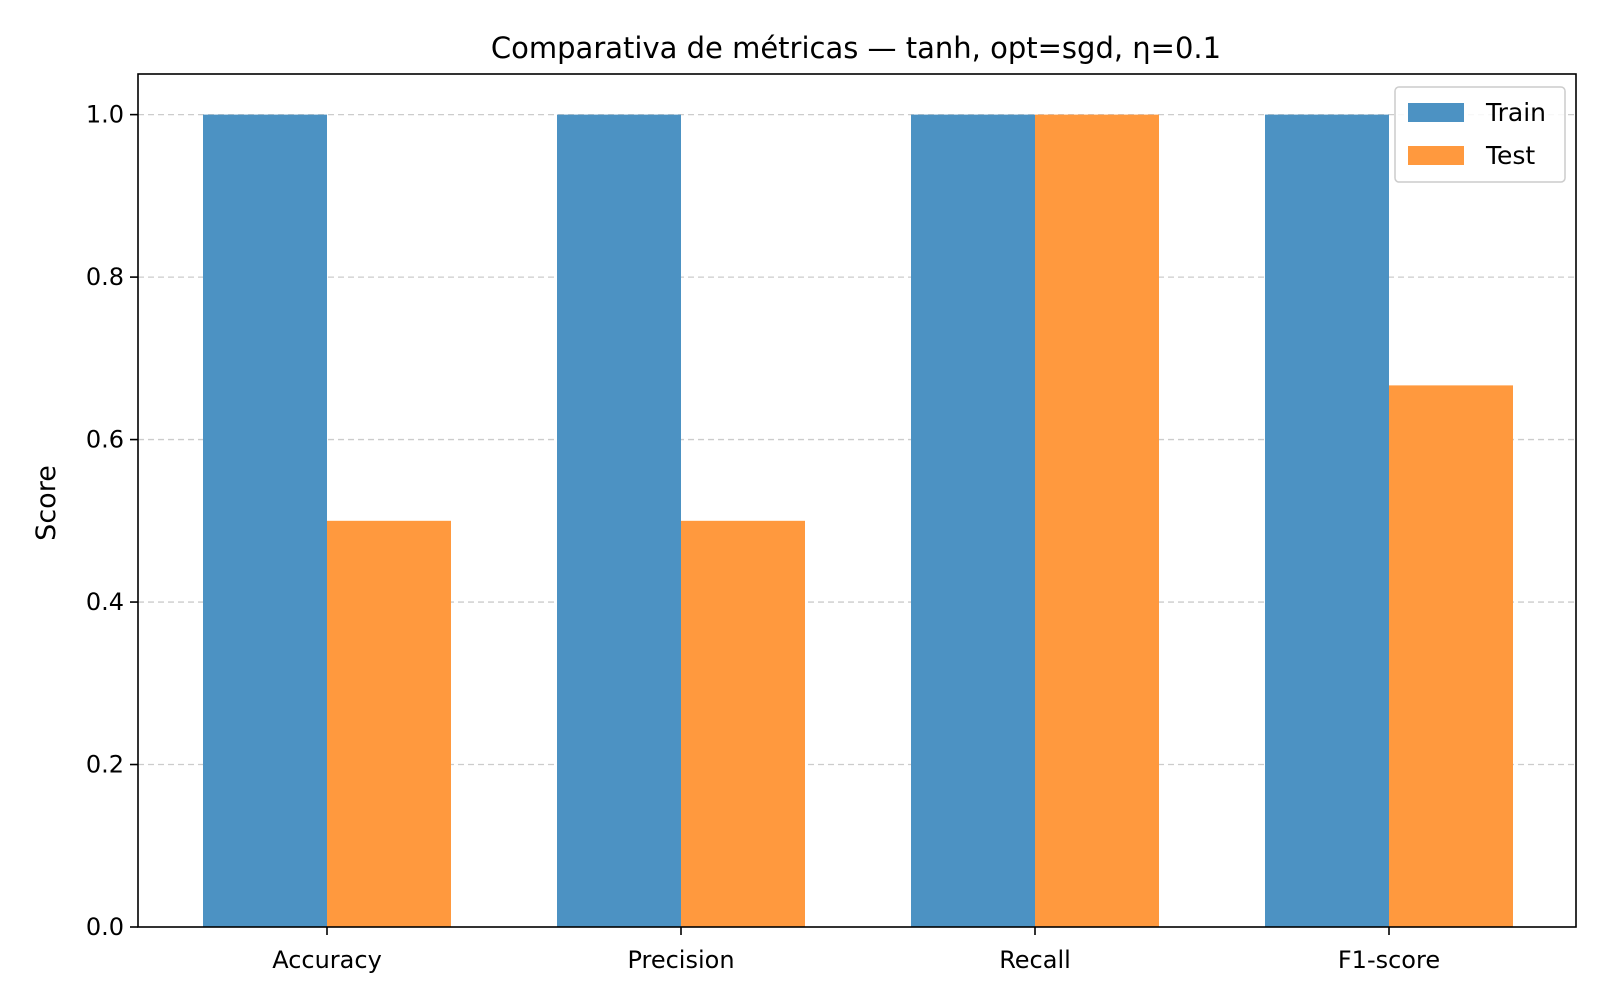  What do you see at coordinates (743, 723) in the screenshot?
I see `bar-test-precision` at bounding box center [743, 723].